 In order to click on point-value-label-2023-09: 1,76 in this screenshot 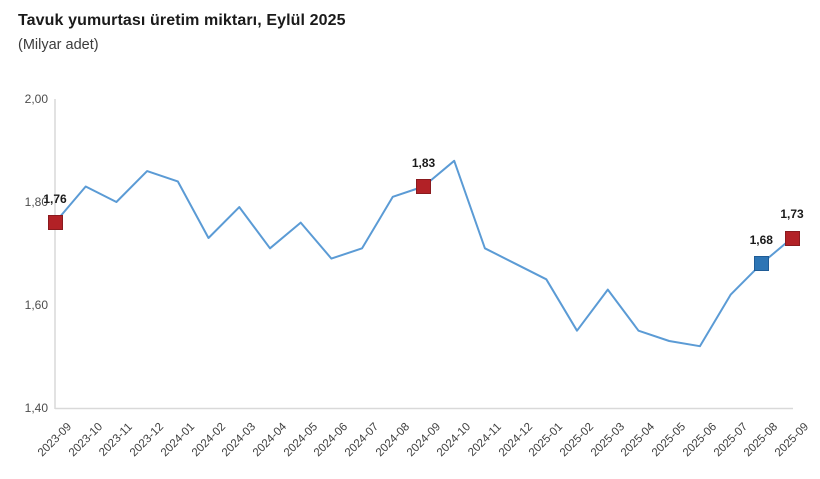, I will do `click(55, 198)`.